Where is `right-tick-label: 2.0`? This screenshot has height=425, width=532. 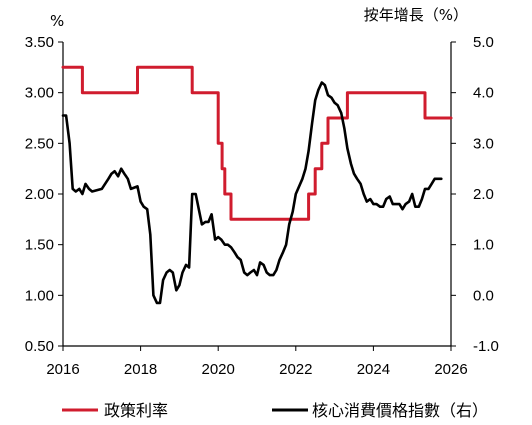
right-tick-label: 2.0 is located at coordinates (483, 194).